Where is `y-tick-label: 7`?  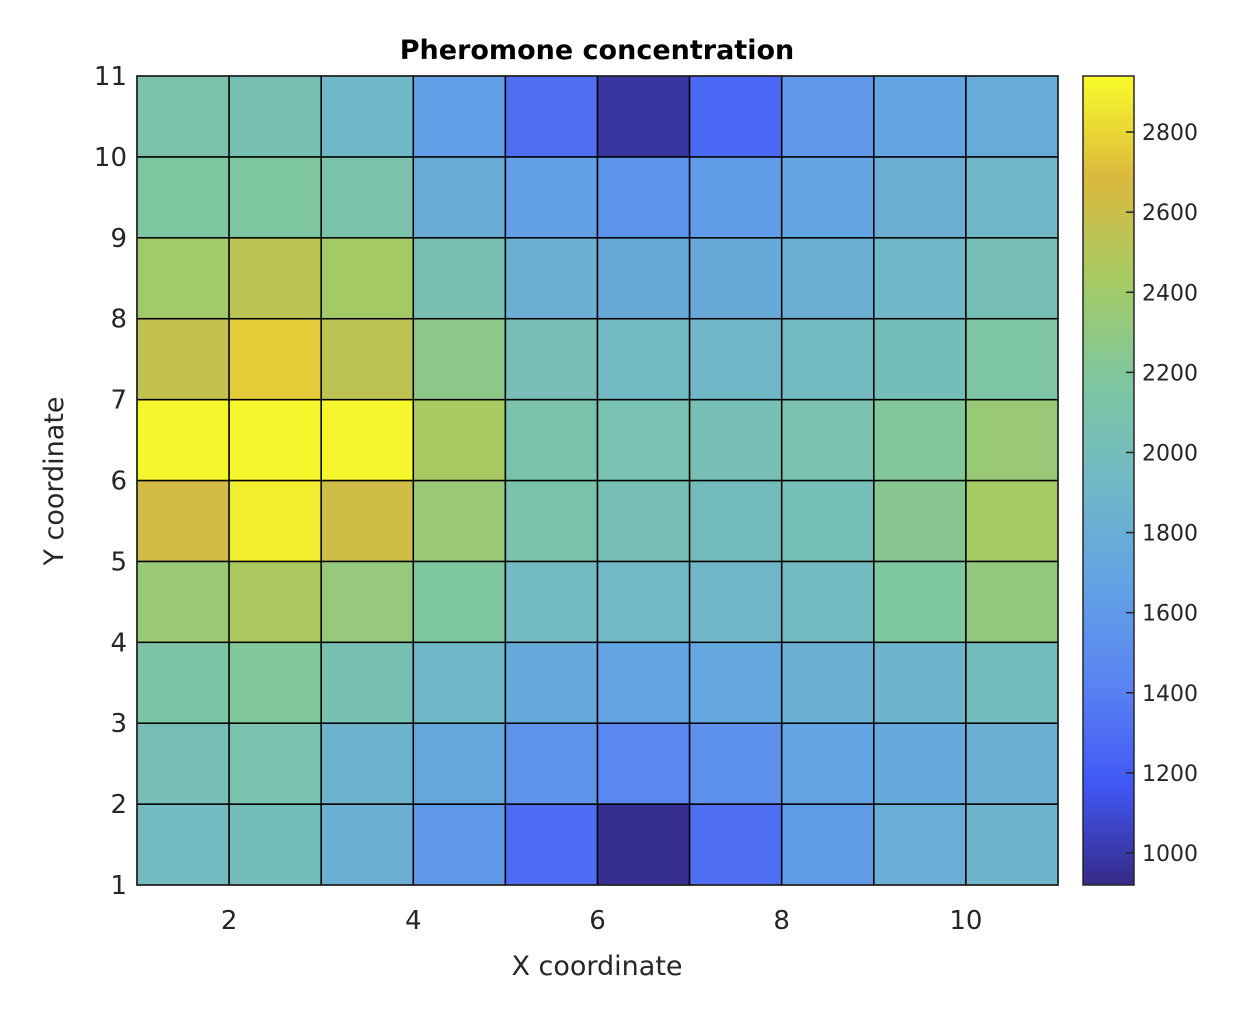 y-tick-label: 7 is located at coordinates (118, 401).